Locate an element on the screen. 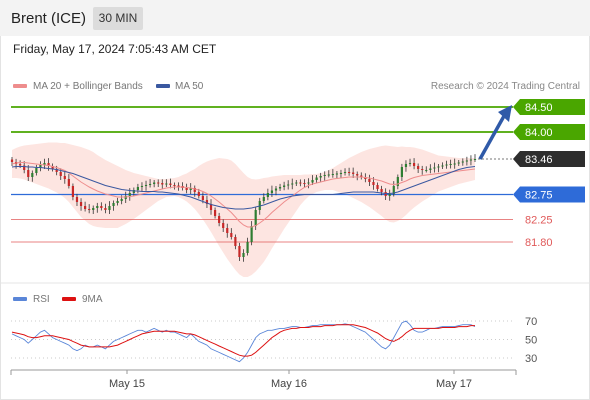 This screenshot has height=400, width=590. ma50-swatch is located at coordinates (163, 86).